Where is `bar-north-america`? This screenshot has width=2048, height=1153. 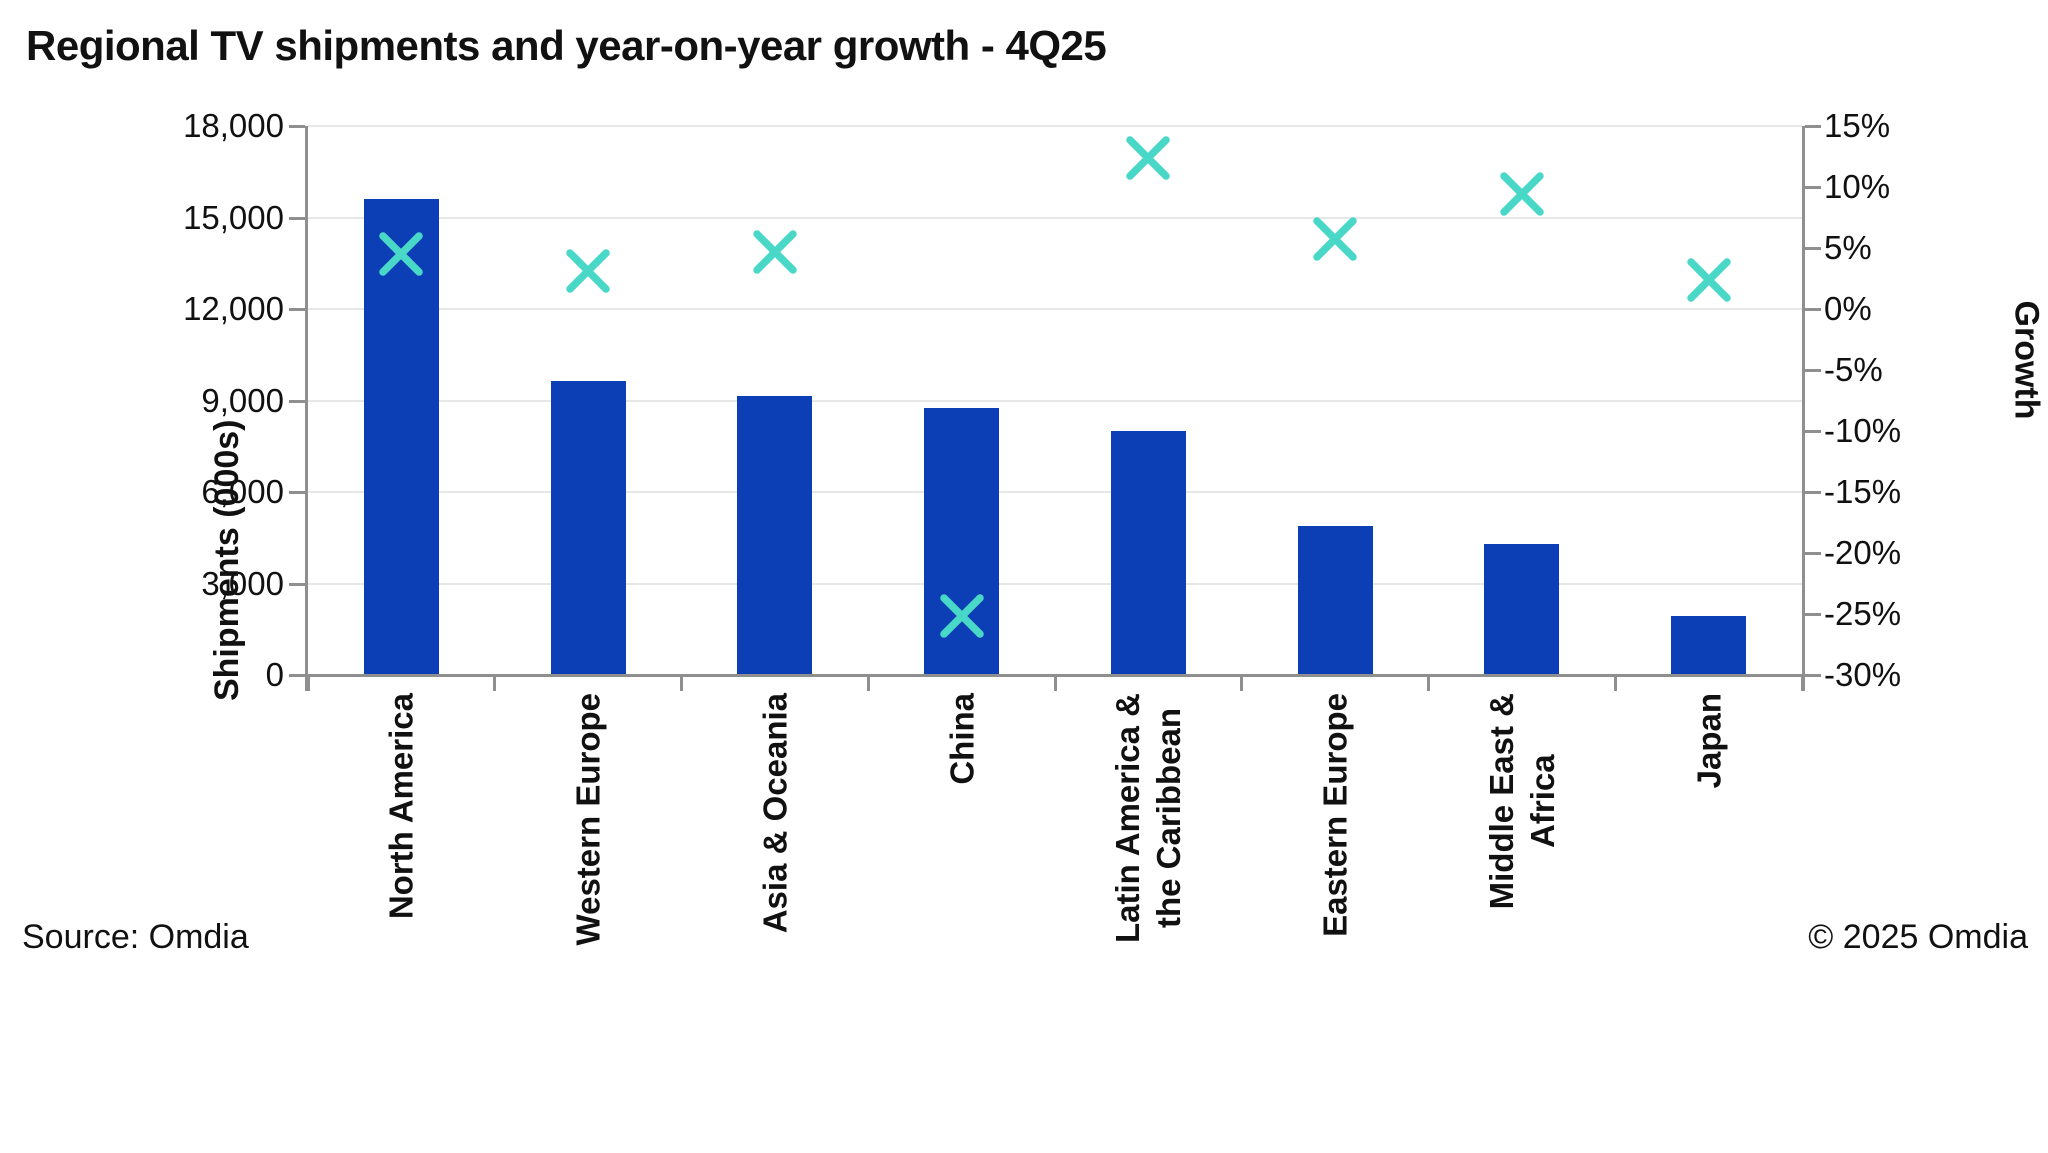
bar-north-america is located at coordinates (401, 437).